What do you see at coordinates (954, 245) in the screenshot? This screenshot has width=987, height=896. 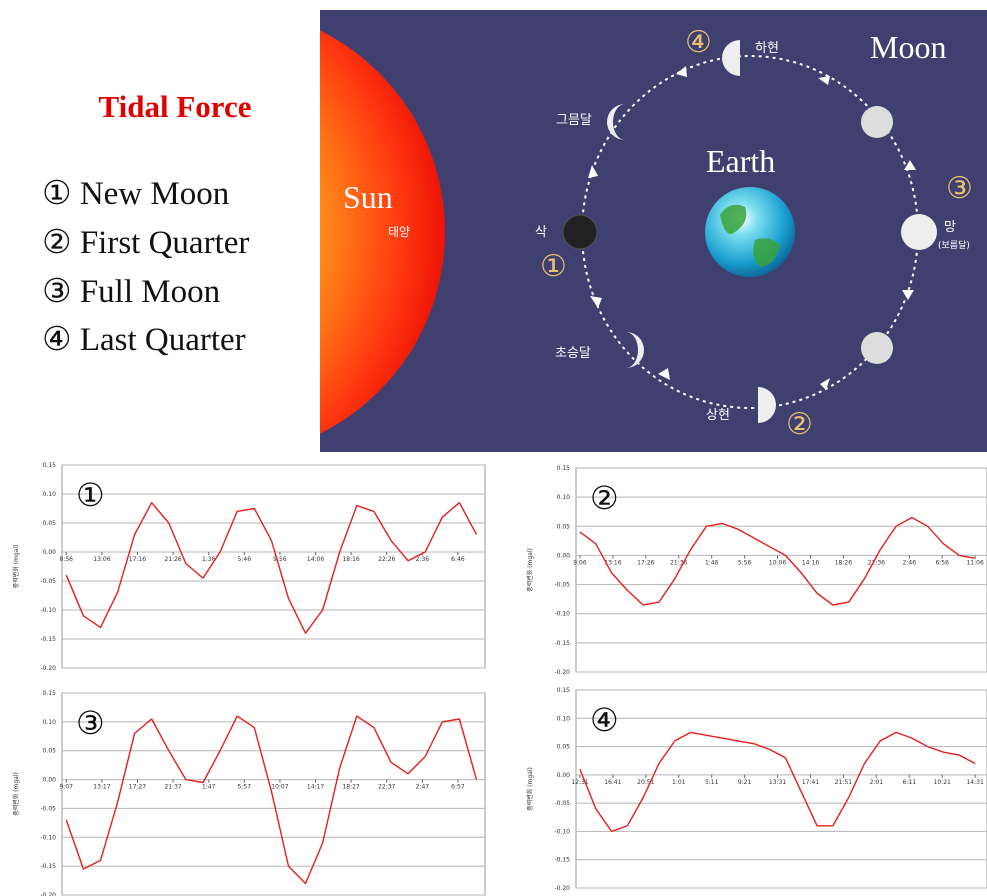 I see `phase-label: (보름달)` at bounding box center [954, 245].